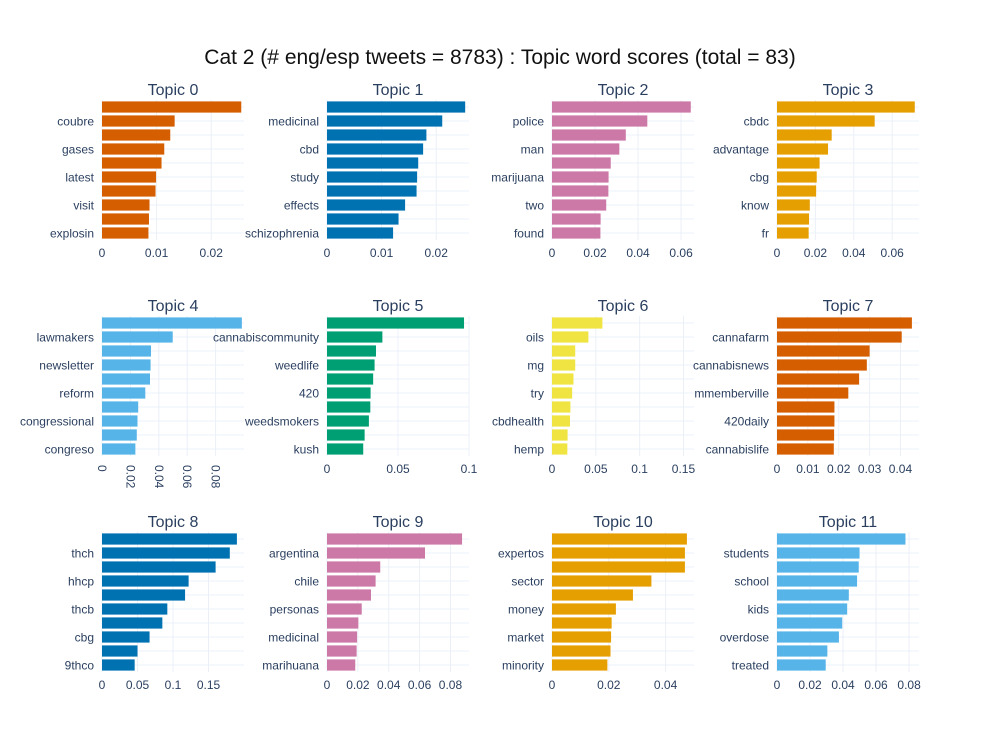 Image resolution: width=1000 pixels, height=755 pixels. I want to click on y-tick-label: try, so click(537, 394).